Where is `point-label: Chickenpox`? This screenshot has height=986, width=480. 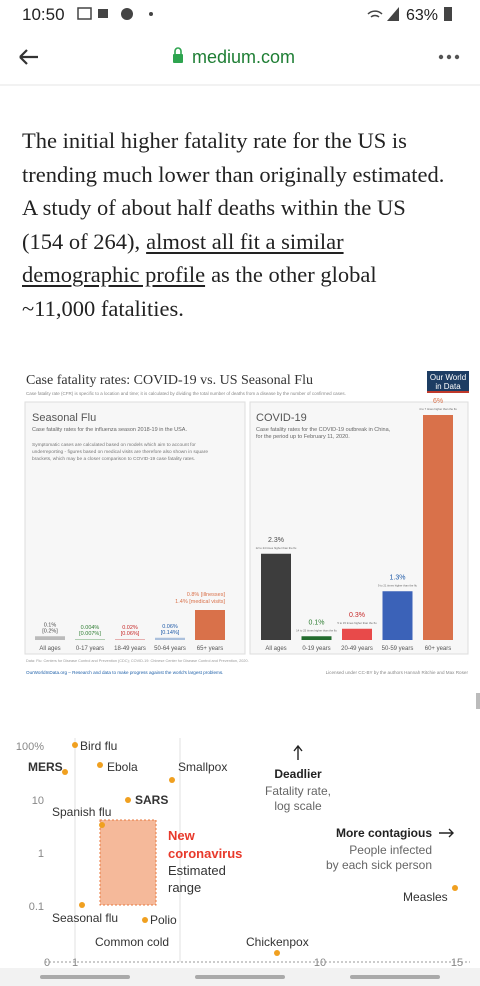 point-label: Chickenpox is located at coordinates (277, 942).